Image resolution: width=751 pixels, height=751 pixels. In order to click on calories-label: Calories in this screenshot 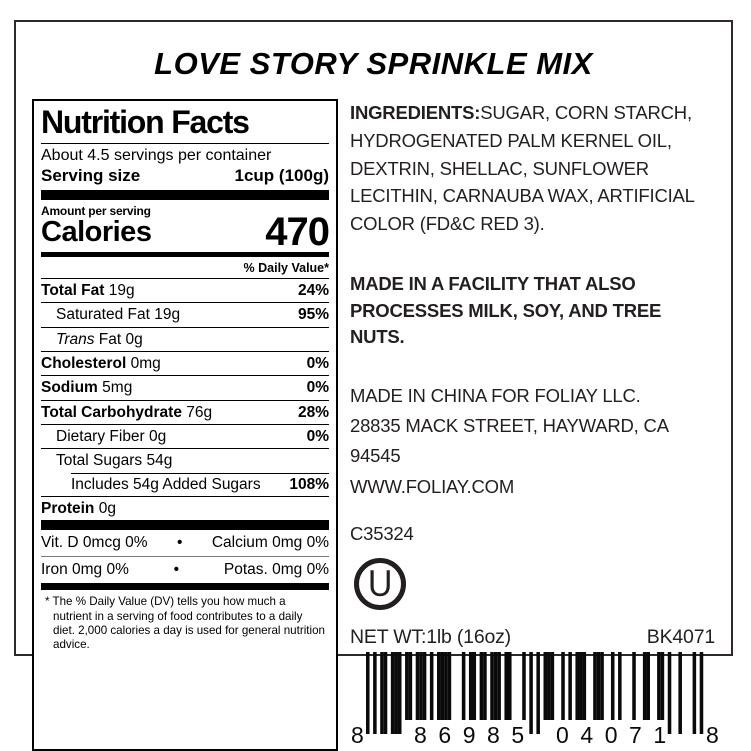, I will do `click(96, 231)`.